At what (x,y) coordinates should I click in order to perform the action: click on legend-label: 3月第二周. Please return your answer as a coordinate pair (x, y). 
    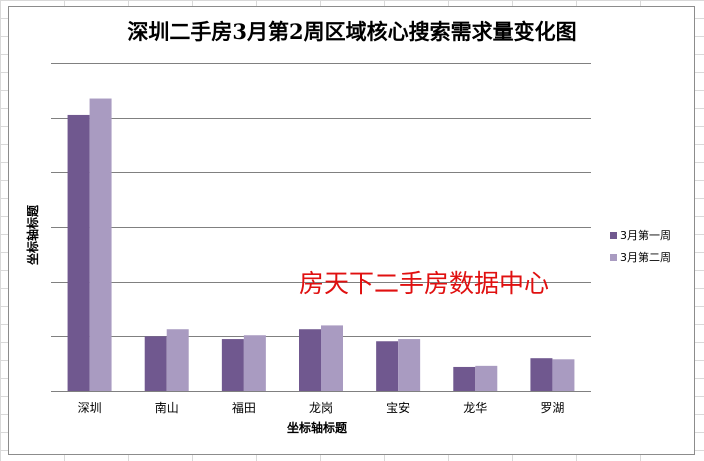
    Looking at the image, I should click on (645, 257).